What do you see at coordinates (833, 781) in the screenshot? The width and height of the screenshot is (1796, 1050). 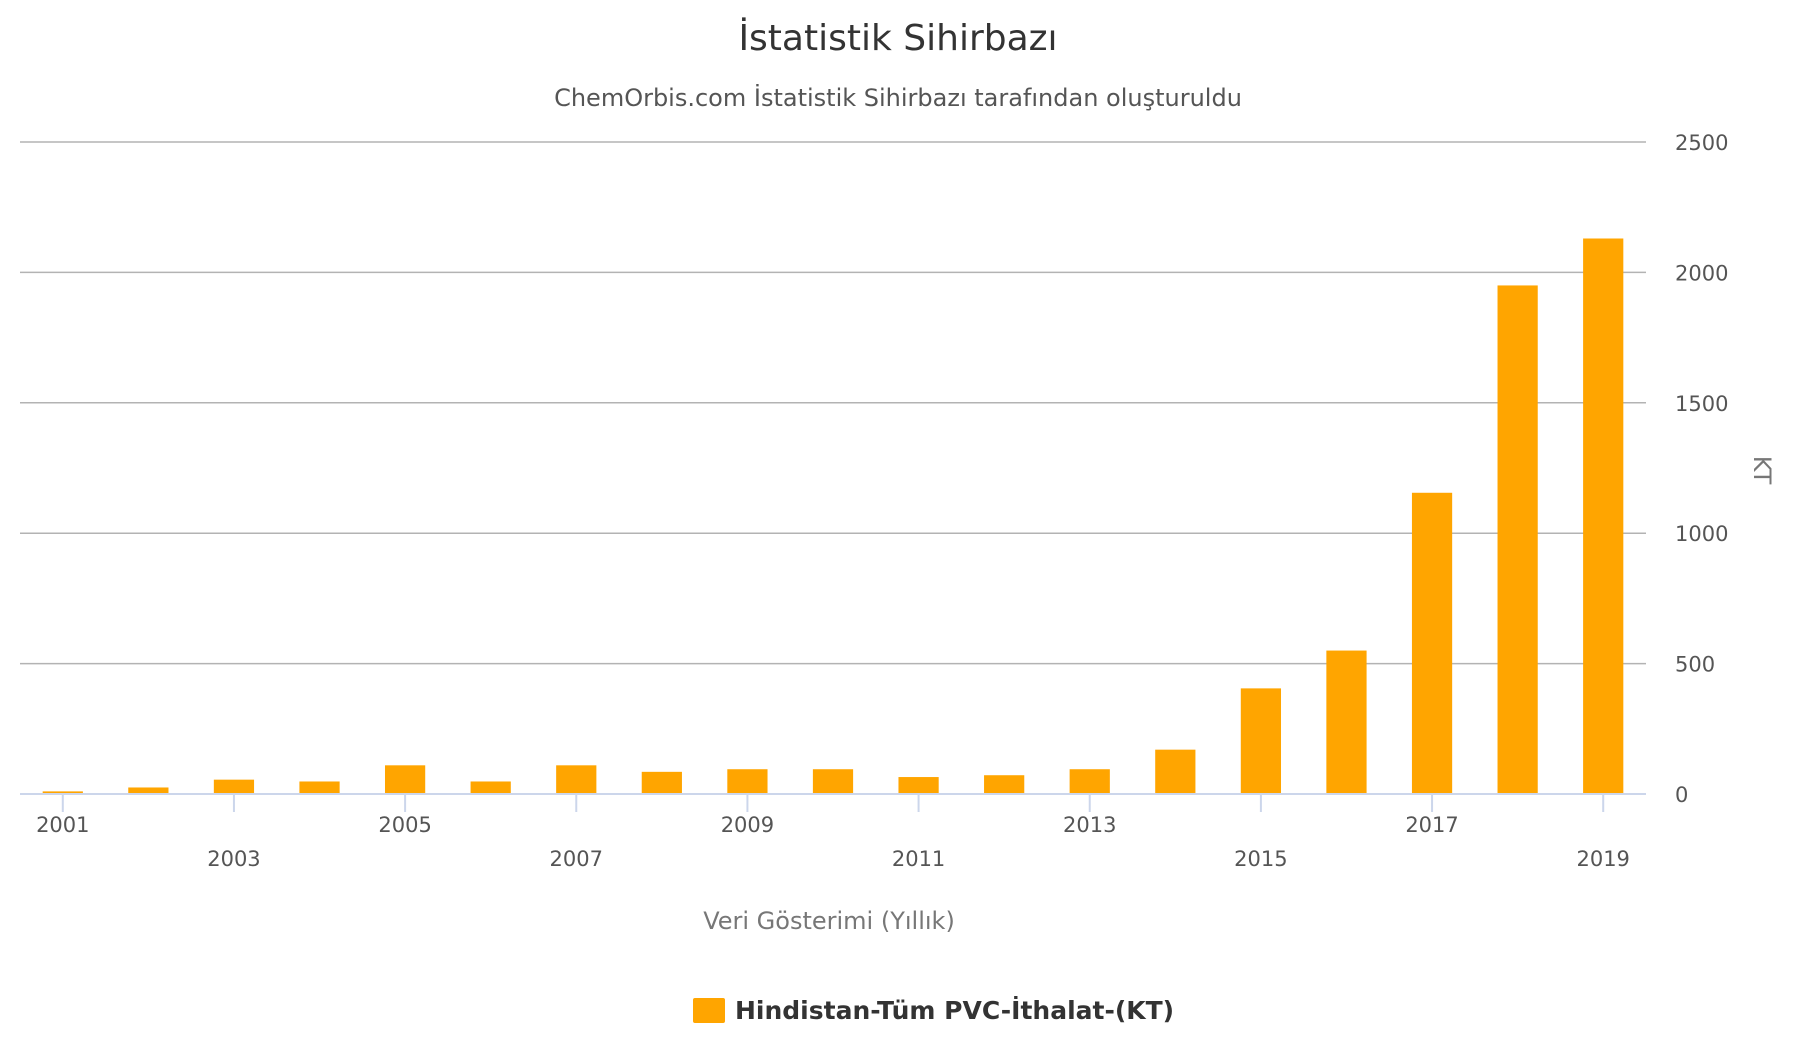 I see `bar-2010` at bounding box center [833, 781].